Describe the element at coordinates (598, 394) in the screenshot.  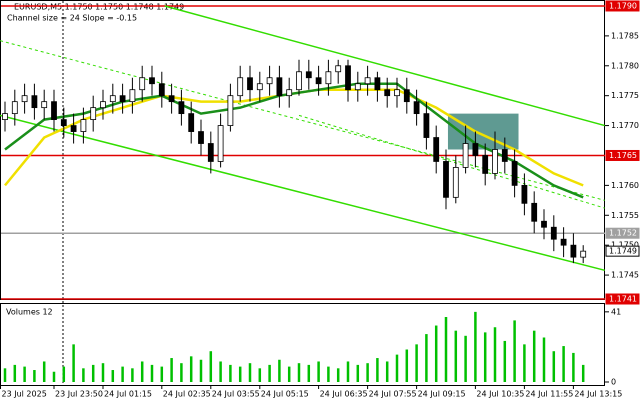
I see `x-tick-label: 24 Jul 13:15` at that location.